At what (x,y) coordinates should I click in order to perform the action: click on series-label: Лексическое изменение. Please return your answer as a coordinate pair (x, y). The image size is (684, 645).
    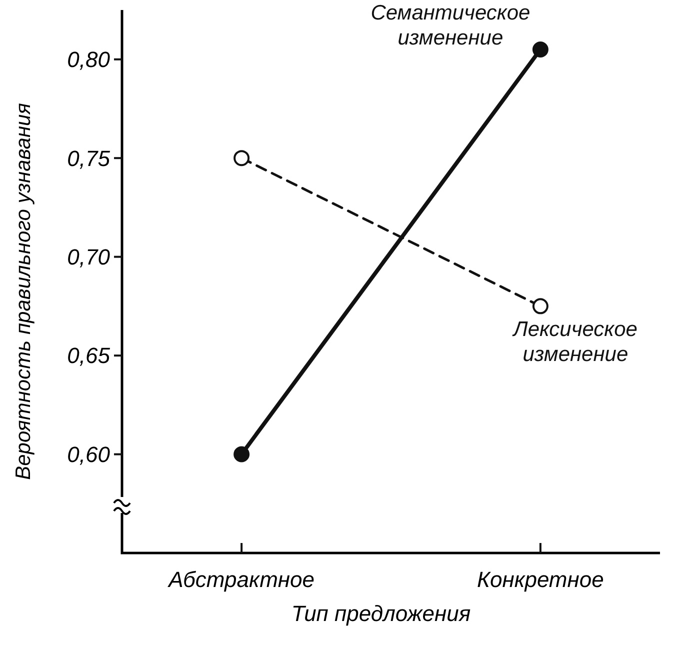
    Looking at the image, I should click on (574, 342).